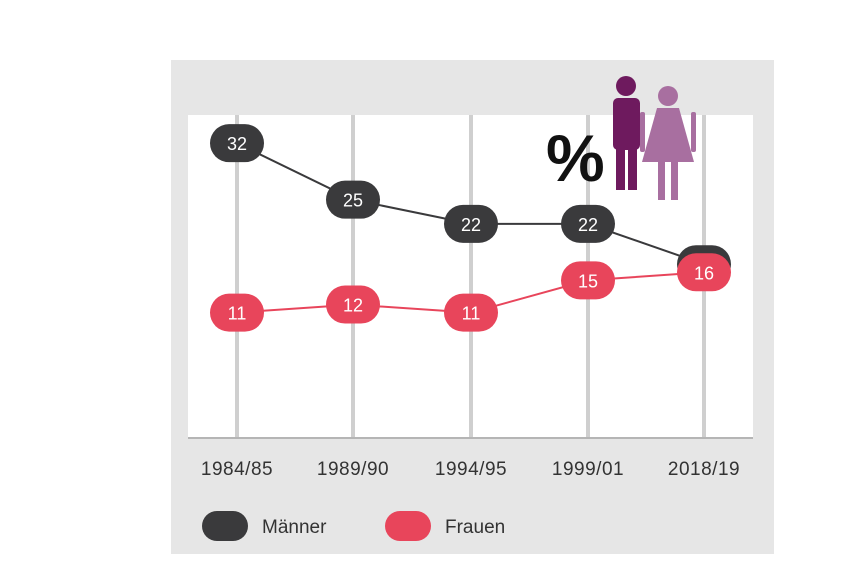 Image resolution: width=861 pixels, height=576 pixels. Describe the element at coordinates (475, 527) in the screenshot. I see `legend-label: Frauen` at that location.